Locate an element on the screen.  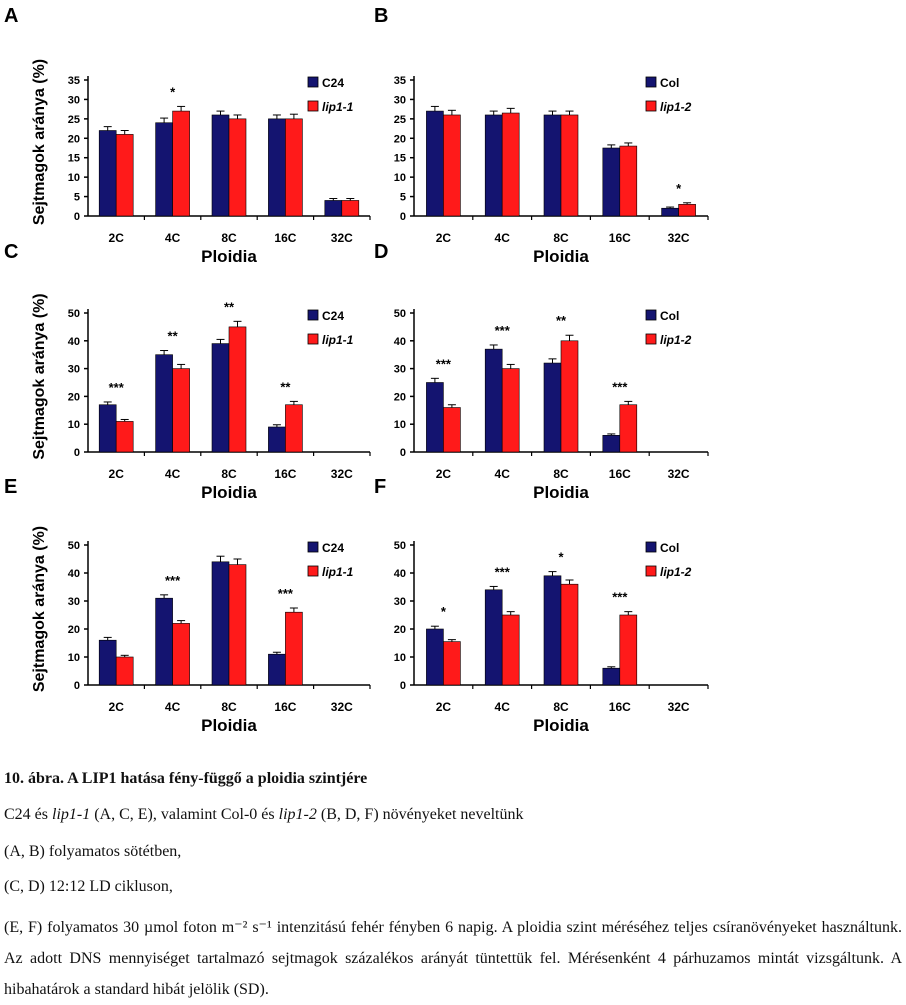
panel-letter: E is located at coordinates (10, 487).